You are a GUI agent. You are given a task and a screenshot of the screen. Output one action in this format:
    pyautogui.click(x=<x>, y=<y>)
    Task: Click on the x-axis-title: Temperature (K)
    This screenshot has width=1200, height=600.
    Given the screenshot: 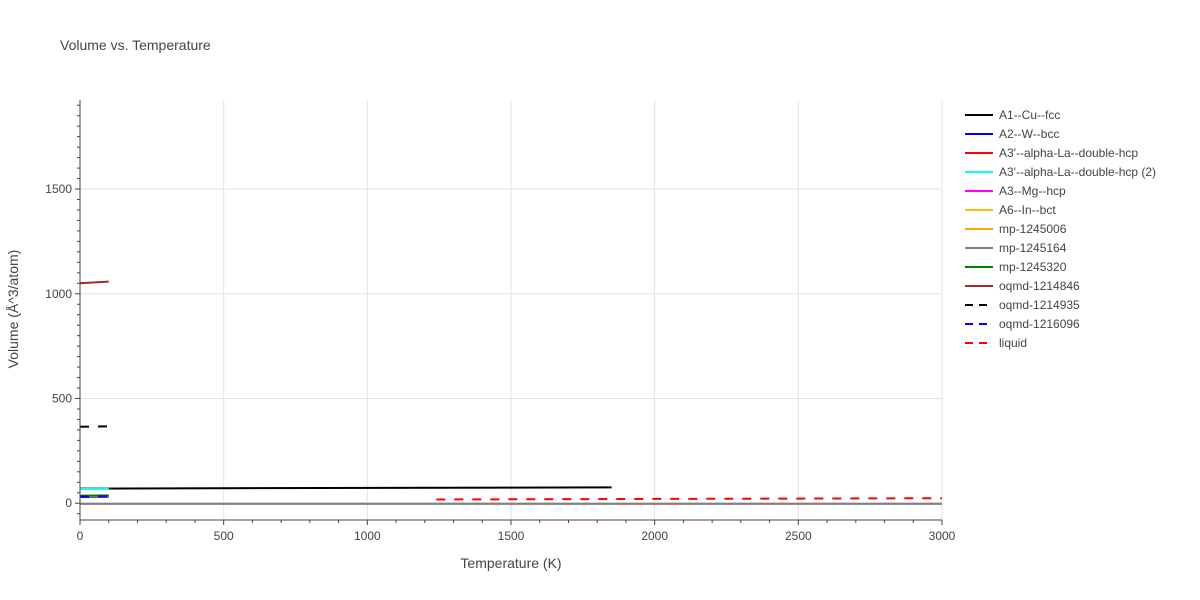 What is the action you would take?
    pyautogui.click(x=510, y=563)
    